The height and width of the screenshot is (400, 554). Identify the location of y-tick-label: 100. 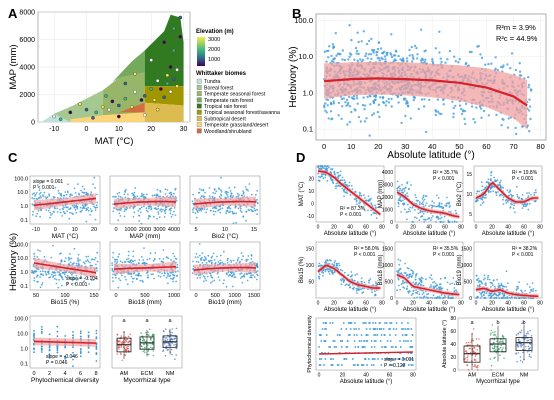
(310, 266).